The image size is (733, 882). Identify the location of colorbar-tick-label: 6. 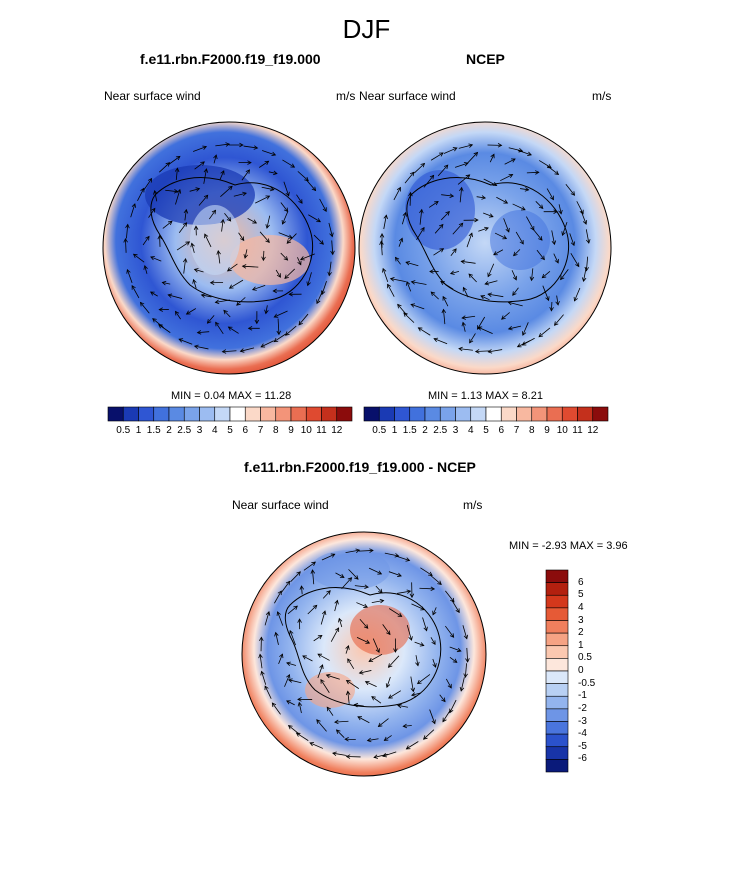
(581, 582).